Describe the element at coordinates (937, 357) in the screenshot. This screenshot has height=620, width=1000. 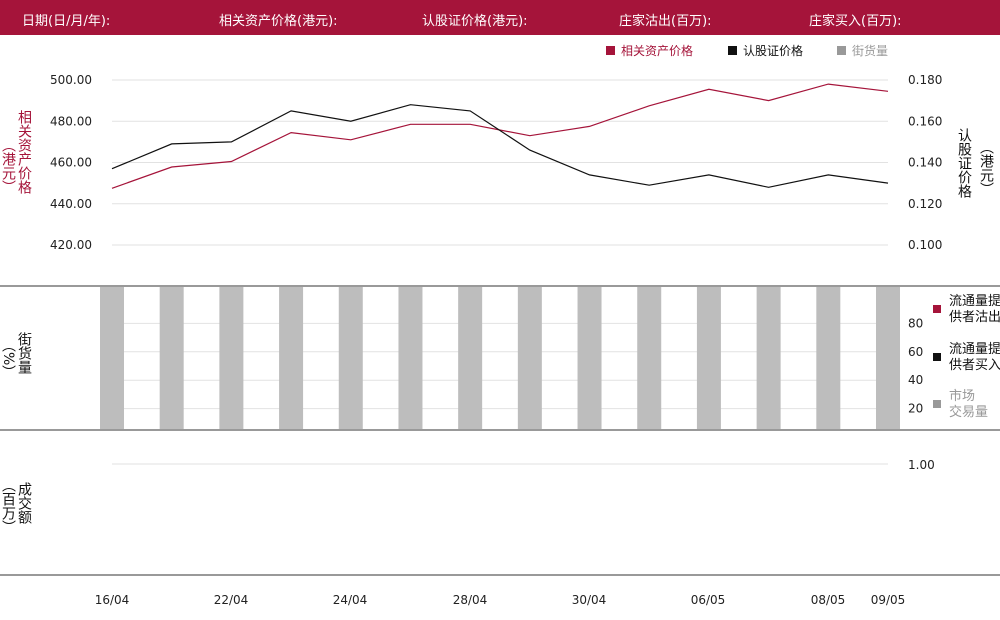
I see `legend-mm-buy-swatch` at that location.